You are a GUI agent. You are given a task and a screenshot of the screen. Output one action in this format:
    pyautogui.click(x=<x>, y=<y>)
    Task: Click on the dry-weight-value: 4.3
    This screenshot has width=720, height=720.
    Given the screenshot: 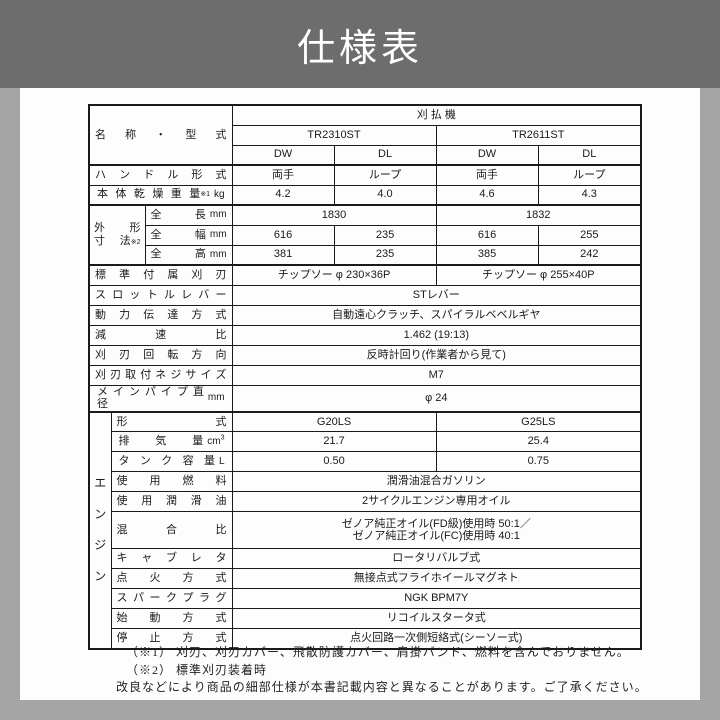 What is the action you would take?
    pyautogui.click(x=589, y=195)
    